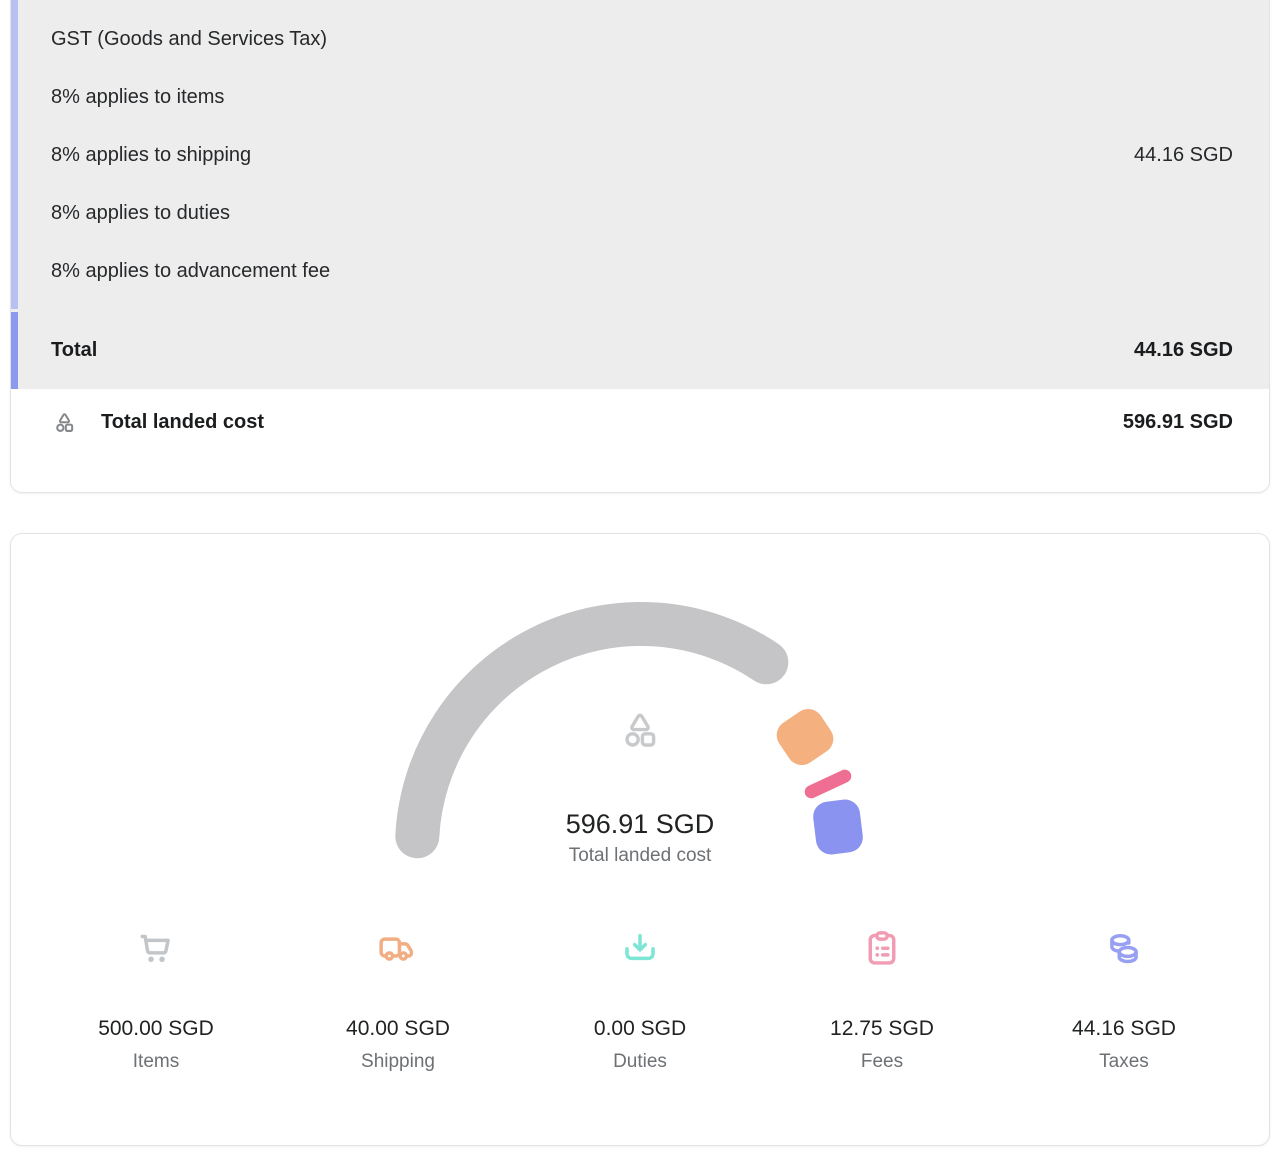 This screenshot has height=1174, width=1280. What do you see at coordinates (156, 1061) in the screenshot?
I see `stat-label: Items` at bounding box center [156, 1061].